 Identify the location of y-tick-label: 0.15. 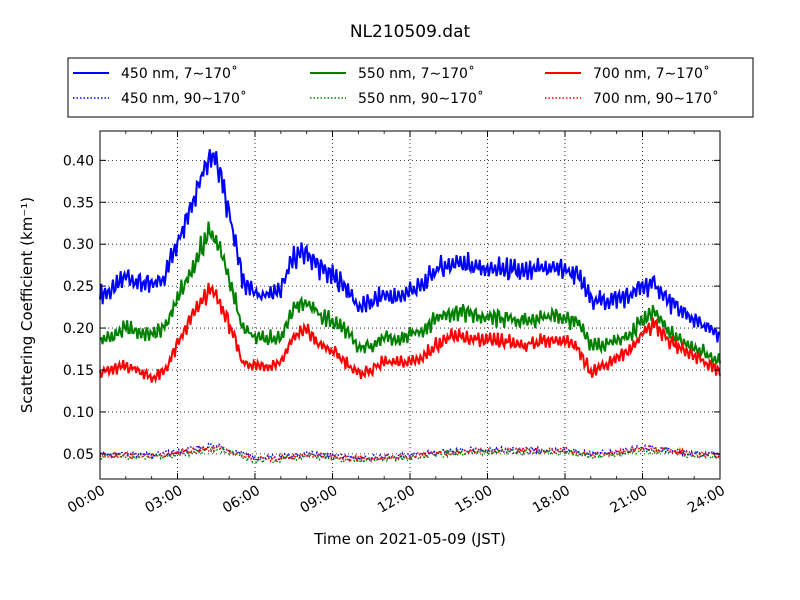
(78, 371).